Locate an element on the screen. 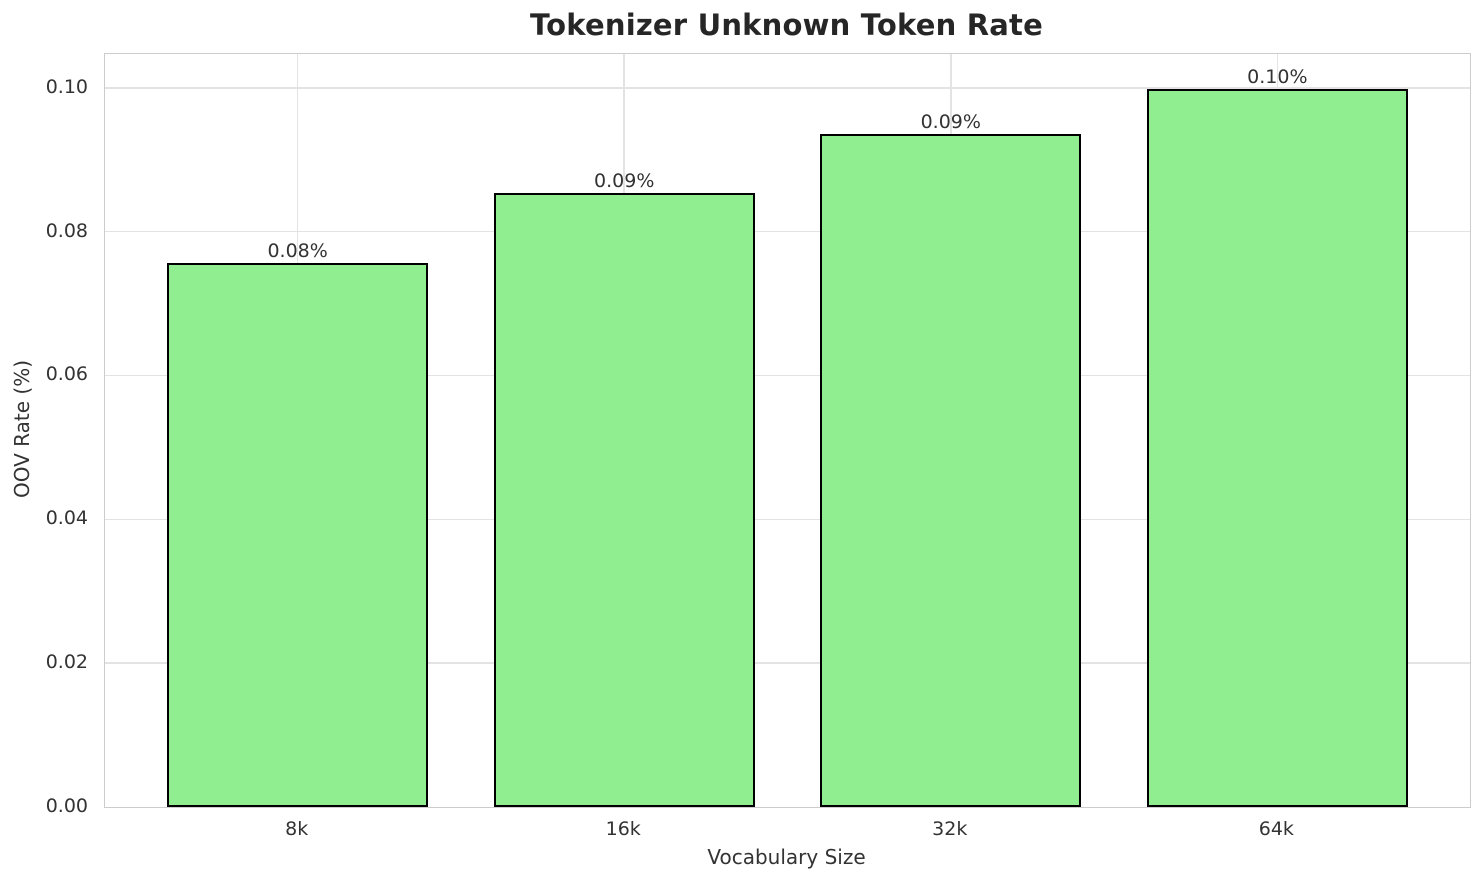 The width and height of the screenshot is (1484, 885). y-axis-label: OOV Rate (%) is located at coordinates (22, 429).